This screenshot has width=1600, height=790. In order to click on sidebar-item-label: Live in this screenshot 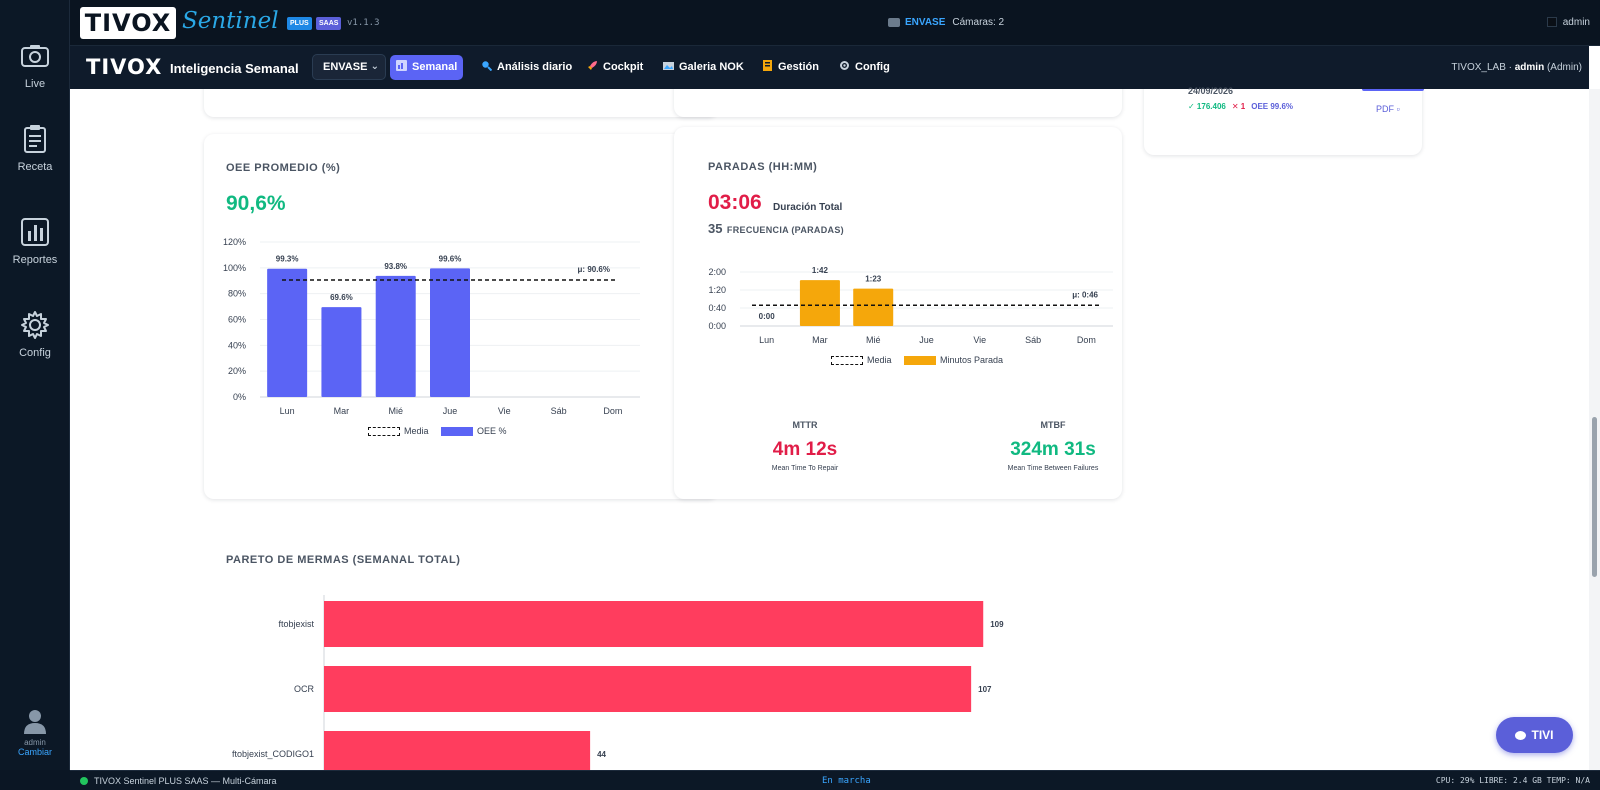, I will do `click(35, 84)`.